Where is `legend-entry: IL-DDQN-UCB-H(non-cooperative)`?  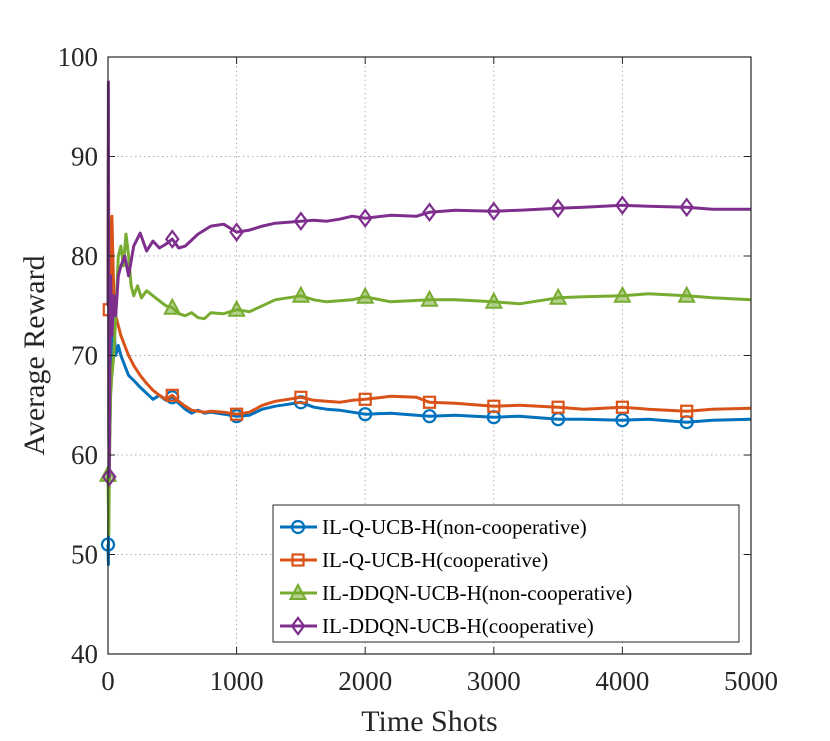
legend-entry: IL-DDQN-UCB-H(non-cooperative) is located at coordinates (456, 593).